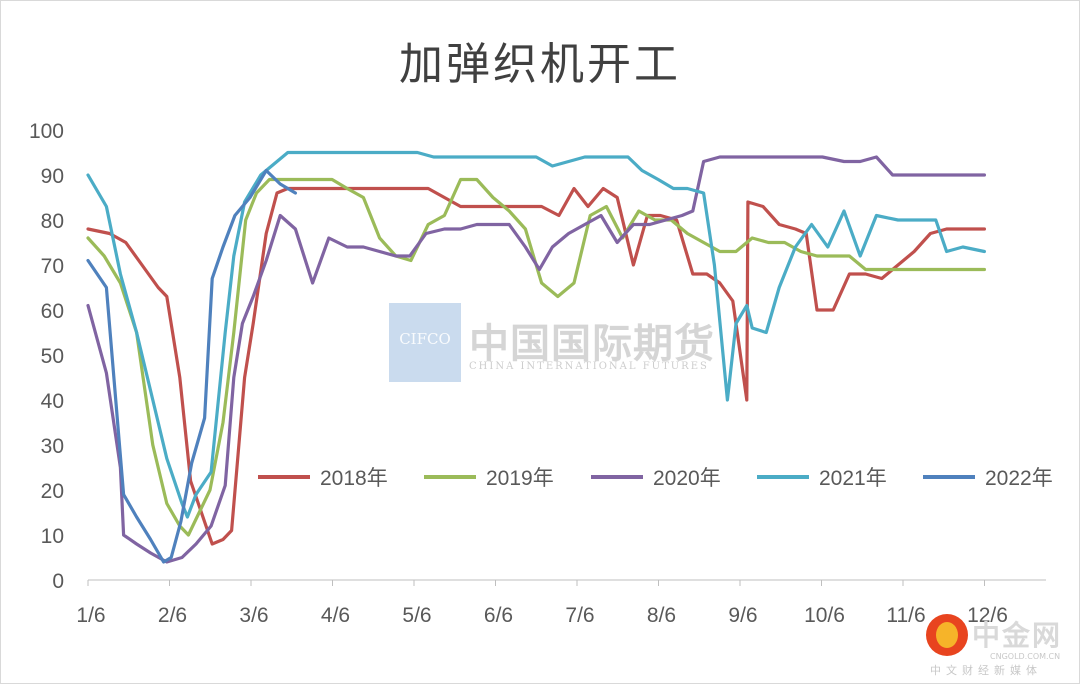  Describe the element at coordinates (579, 615) in the screenshot. I see `x-tick-label: 7/6` at that location.